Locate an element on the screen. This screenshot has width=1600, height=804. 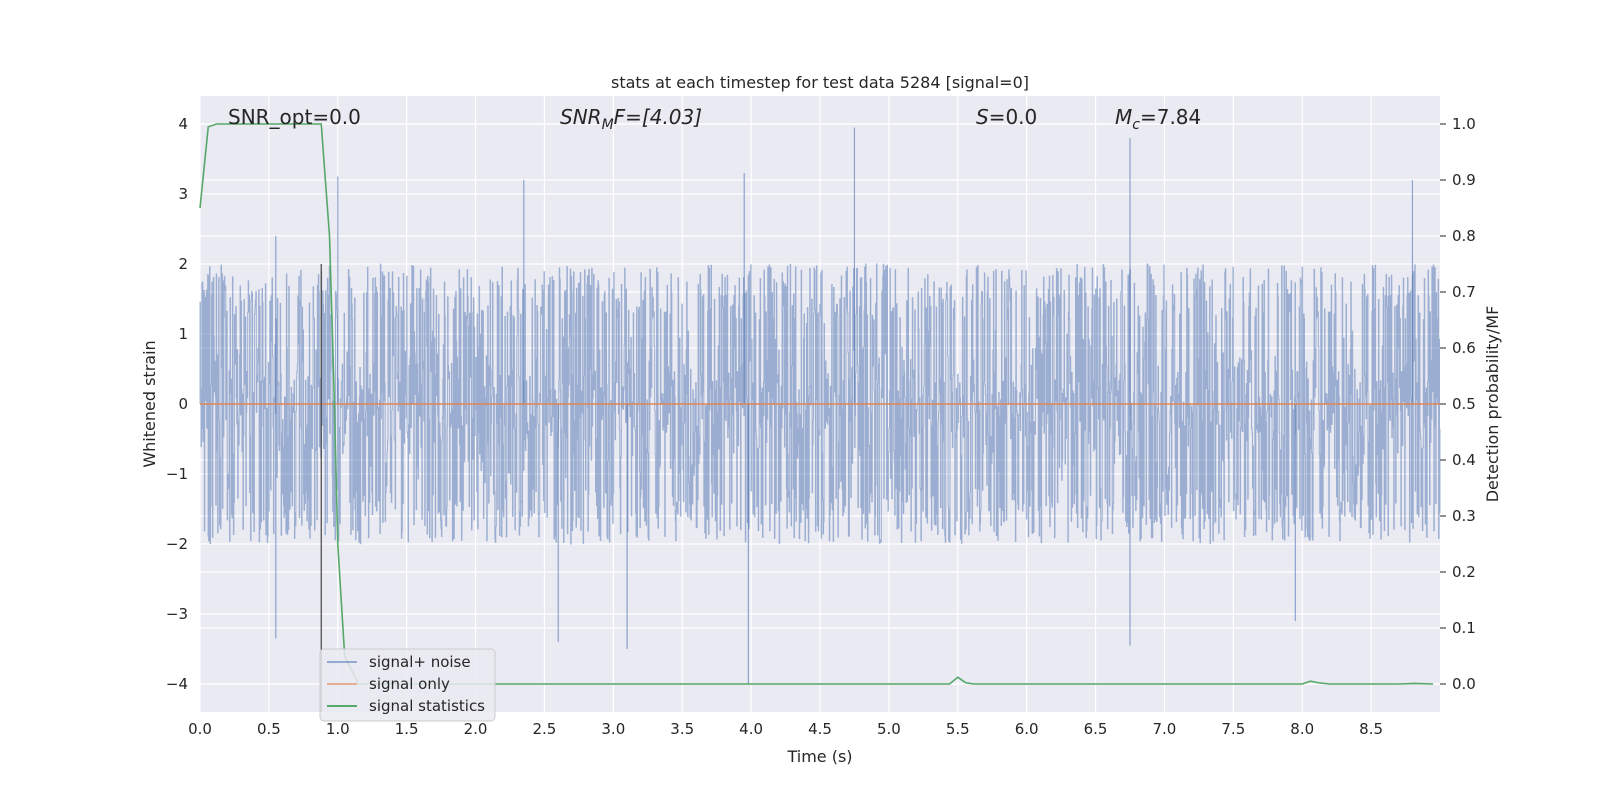
x-tick-label: 5.0 is located at coordinates (889, 729).